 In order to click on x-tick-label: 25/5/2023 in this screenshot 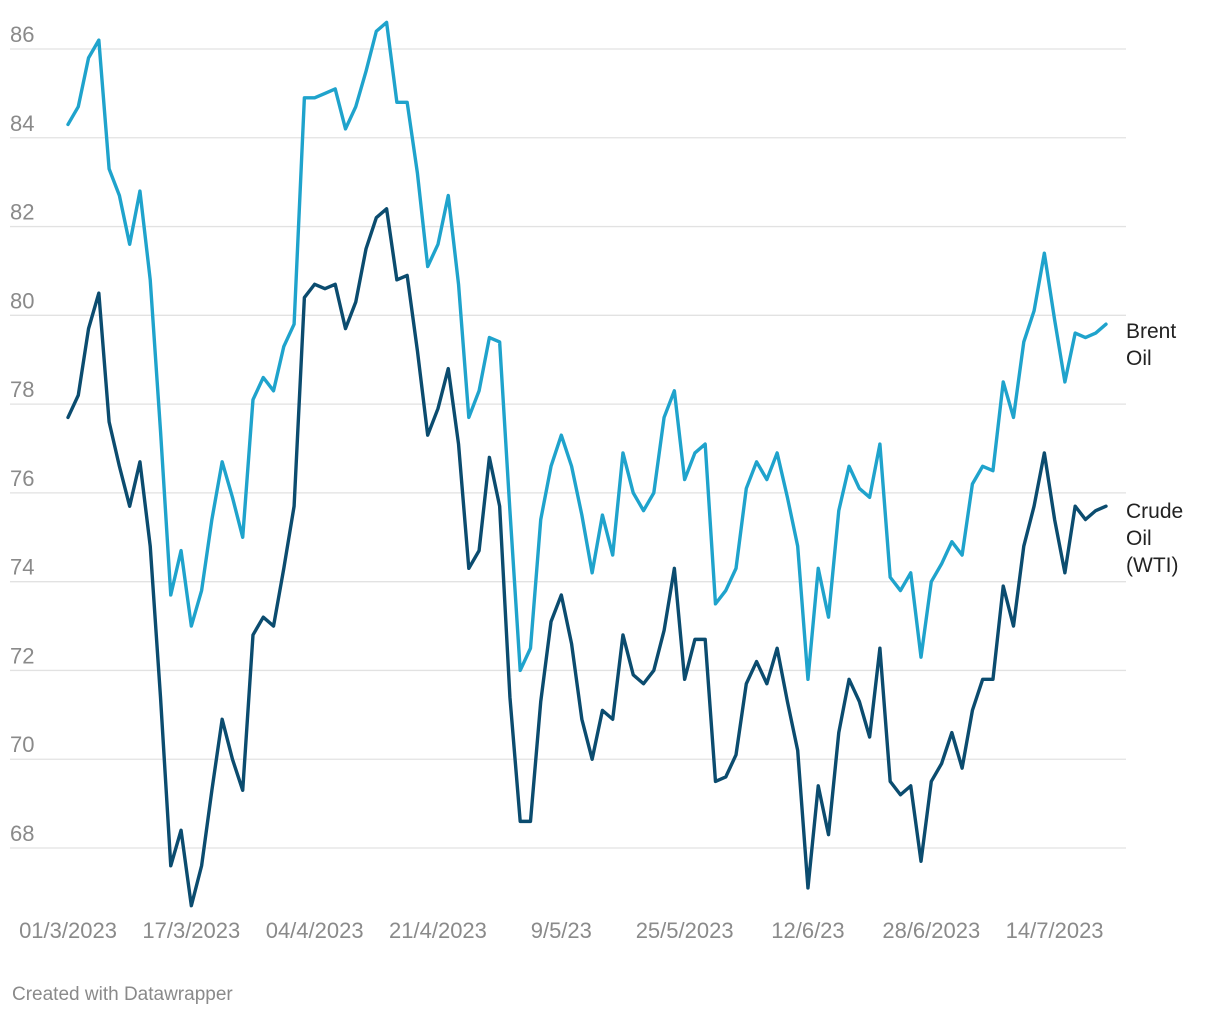, I will do `click(685, 930)`.